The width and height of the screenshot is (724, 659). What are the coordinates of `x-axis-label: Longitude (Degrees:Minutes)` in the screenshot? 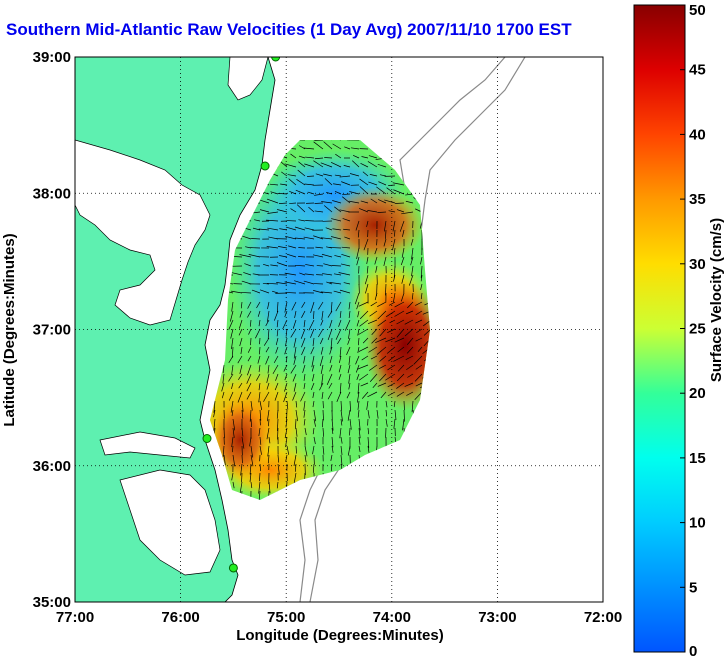 It's located at (340, 635).